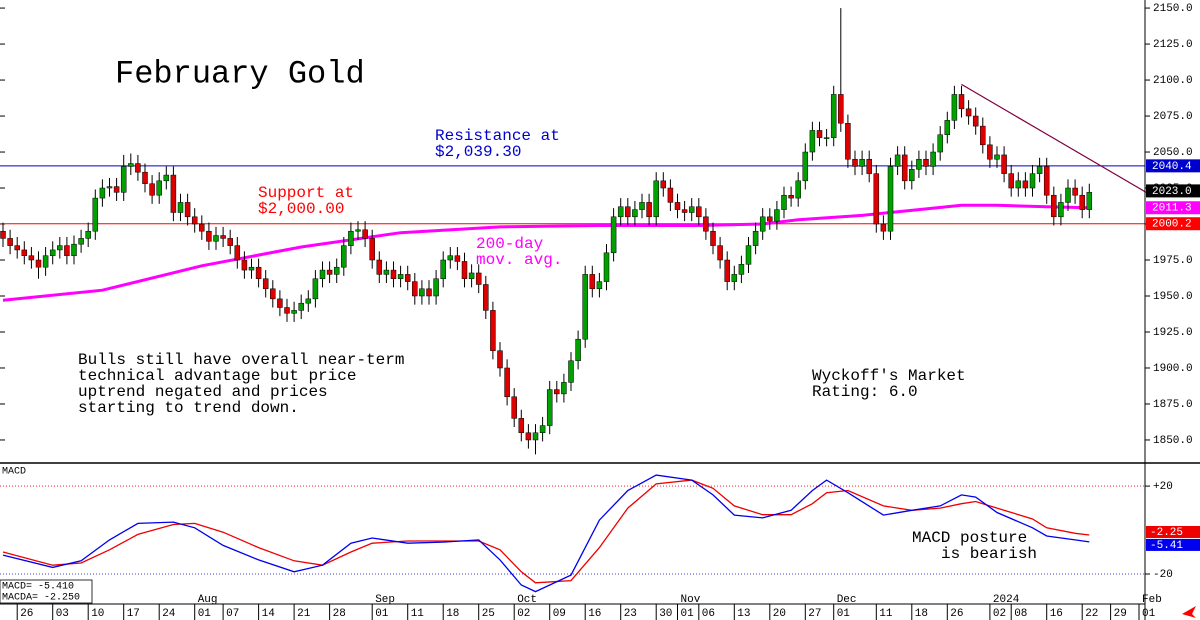 This screenshot has width=1200, height=620. Describe the element at coordinates (1091, 614) in the screenshot. I see `x-tick-label: 22` at that location.